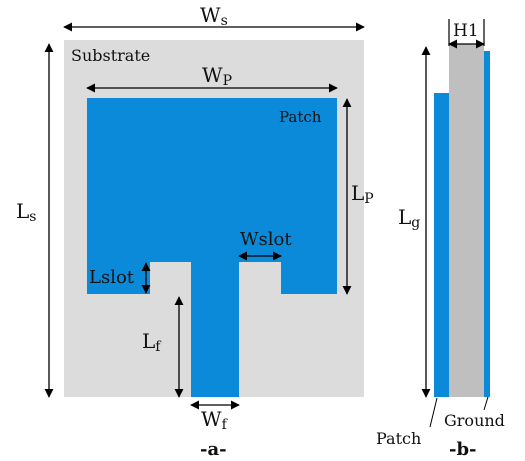 The height and width of the screenshot is (461, 525). Describe the element at coordinates (409, 218) in the screenshot. I see `lg-label: Lg` at that location.